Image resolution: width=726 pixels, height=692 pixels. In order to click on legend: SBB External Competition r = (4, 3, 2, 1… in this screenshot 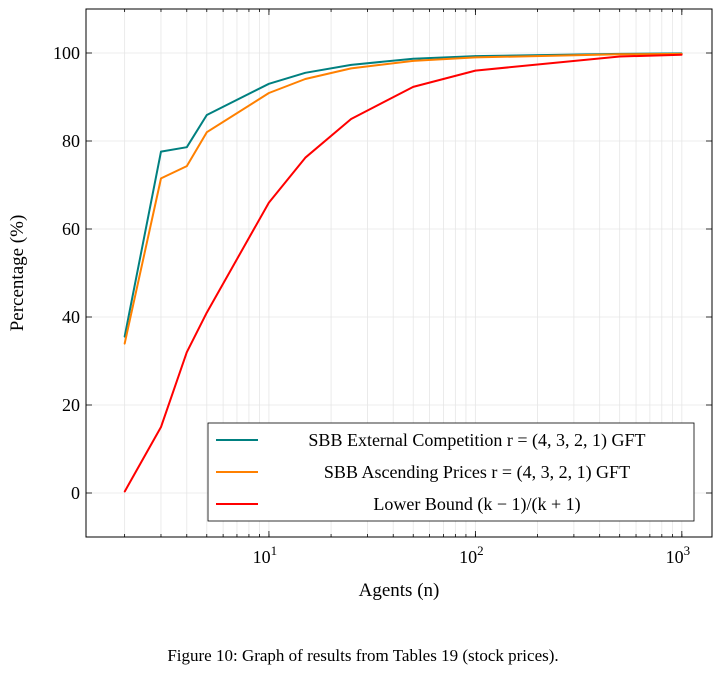, I will do `click(451, 472)`.